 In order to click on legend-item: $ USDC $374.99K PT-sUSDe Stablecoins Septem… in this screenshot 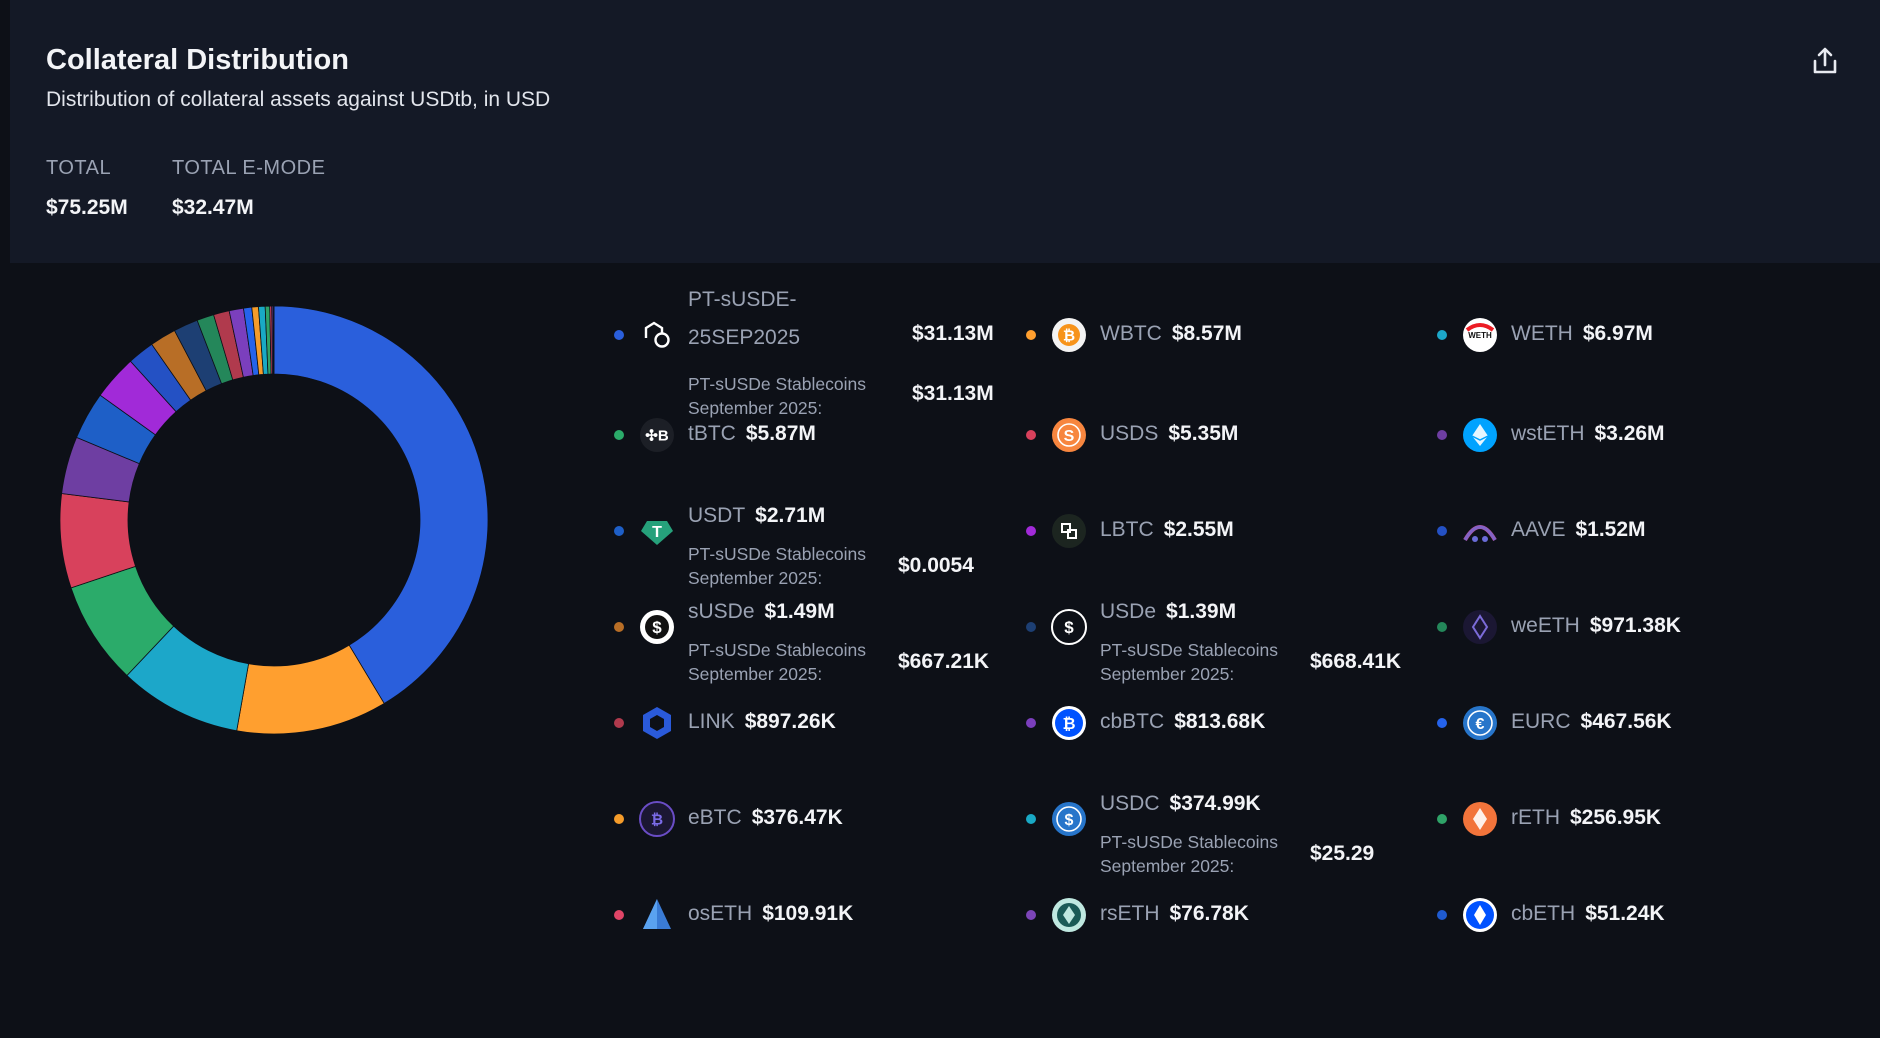, I will do `click(1212, 825)`.